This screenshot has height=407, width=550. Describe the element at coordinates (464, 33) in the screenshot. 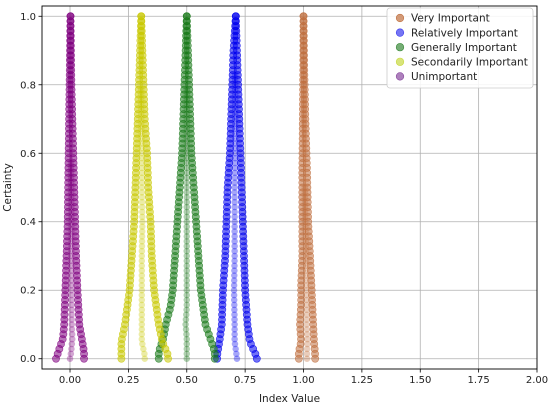

I see `legend-label: Relatively Important` at that location.